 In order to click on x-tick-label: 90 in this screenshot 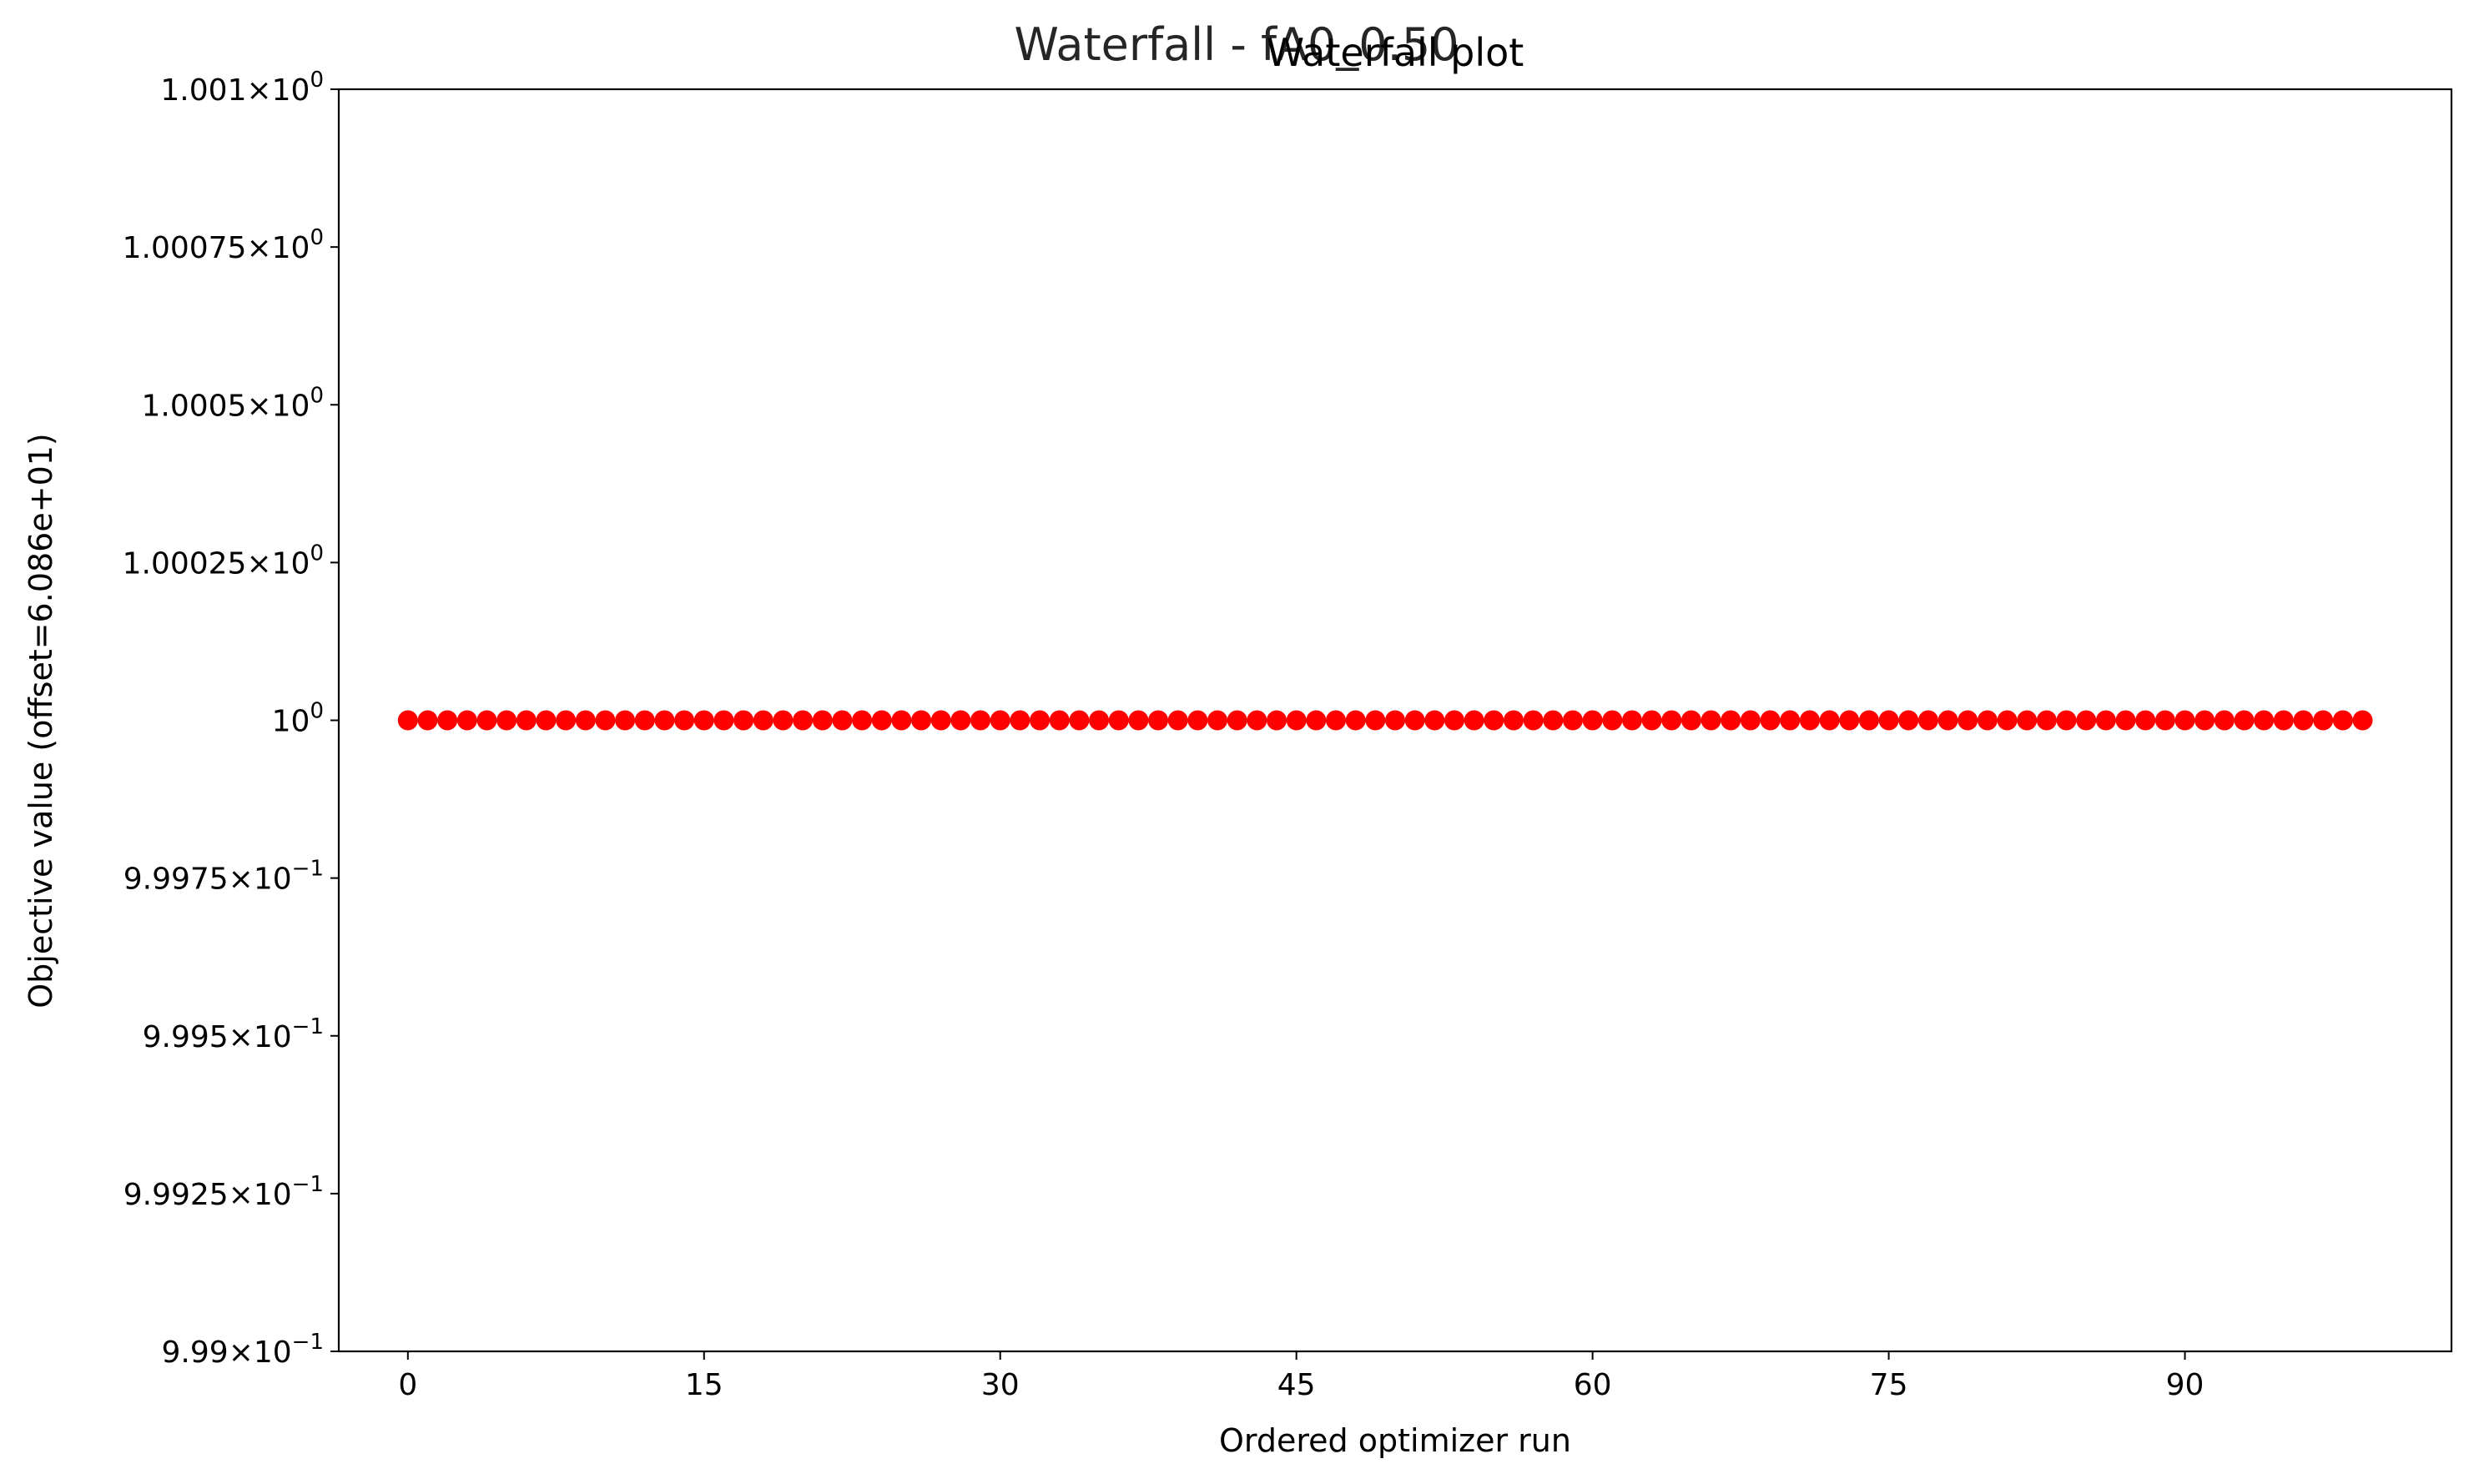, I will do `click(2185, 1385)`.